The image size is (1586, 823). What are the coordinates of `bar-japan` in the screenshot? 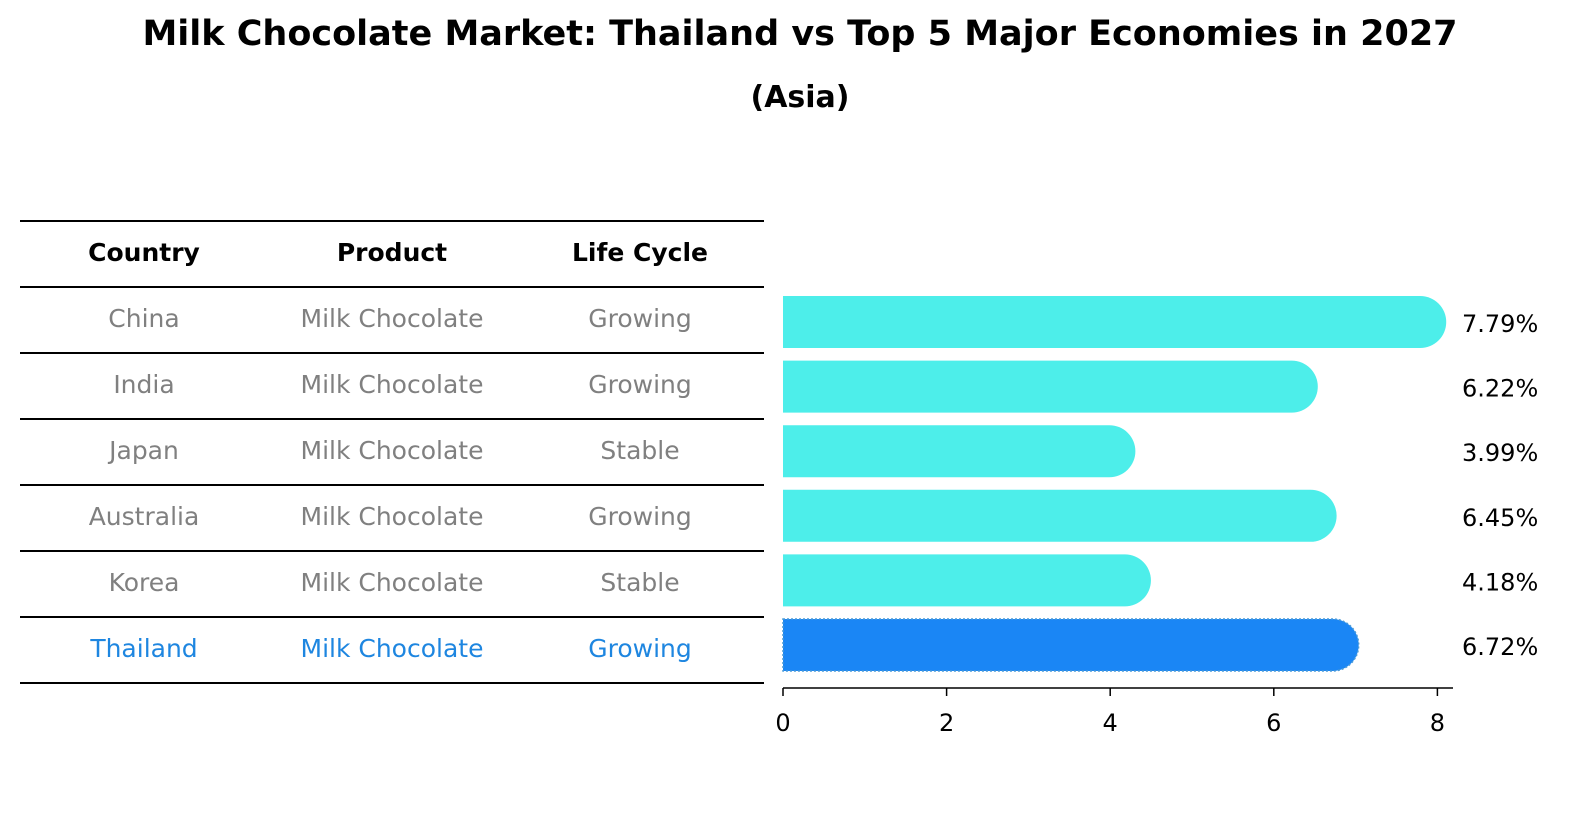 It's located at (959, 451).